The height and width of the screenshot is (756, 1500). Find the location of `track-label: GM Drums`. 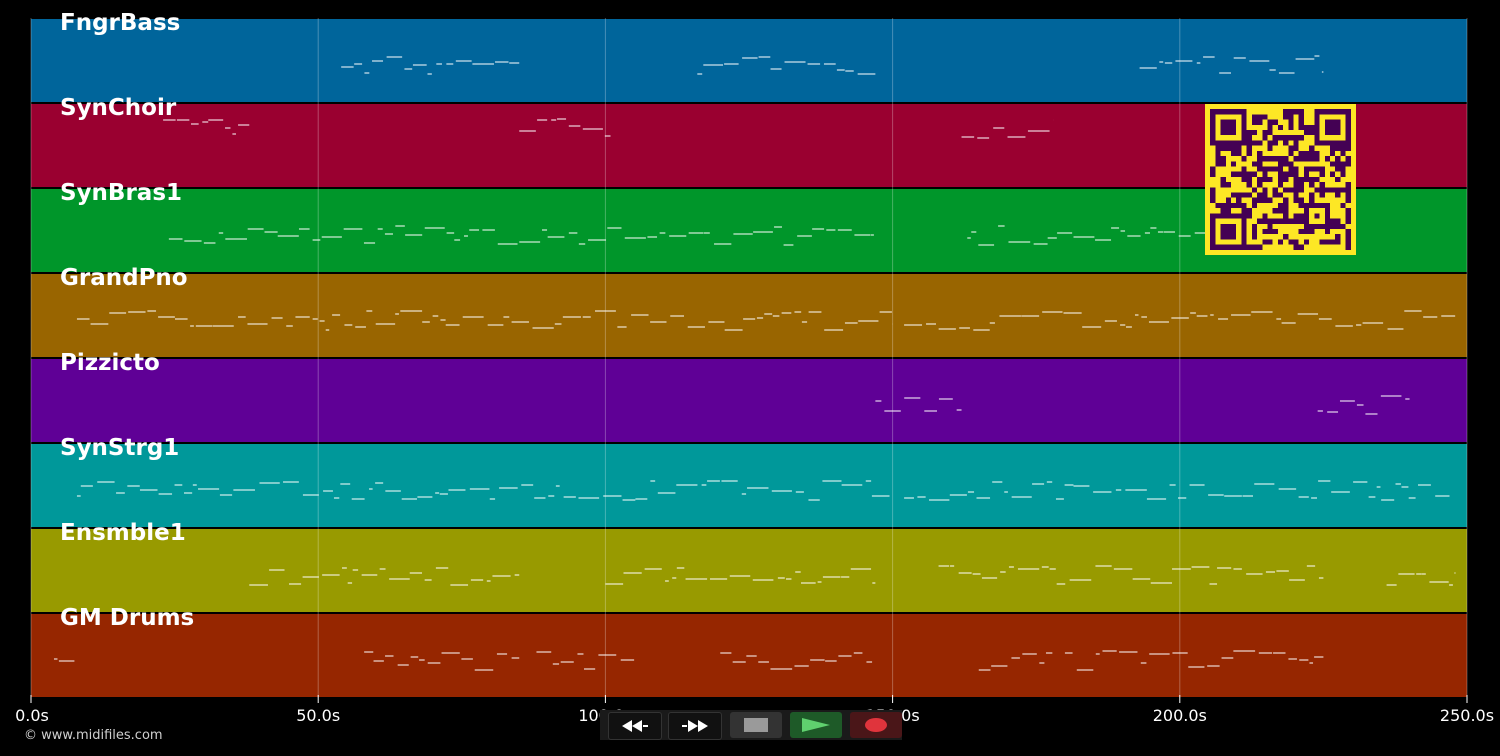

track-label: GM Drums is located at coordinates (127, 618).